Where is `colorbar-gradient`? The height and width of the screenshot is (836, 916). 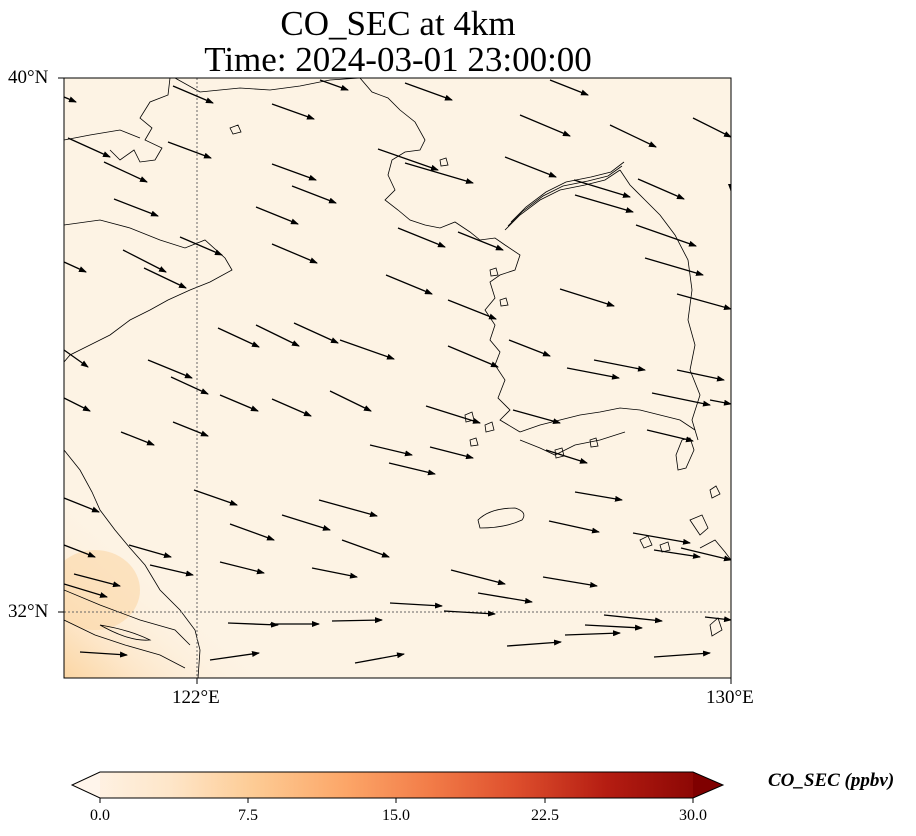
colorbar-gradient is located at coordinates (397, 785).